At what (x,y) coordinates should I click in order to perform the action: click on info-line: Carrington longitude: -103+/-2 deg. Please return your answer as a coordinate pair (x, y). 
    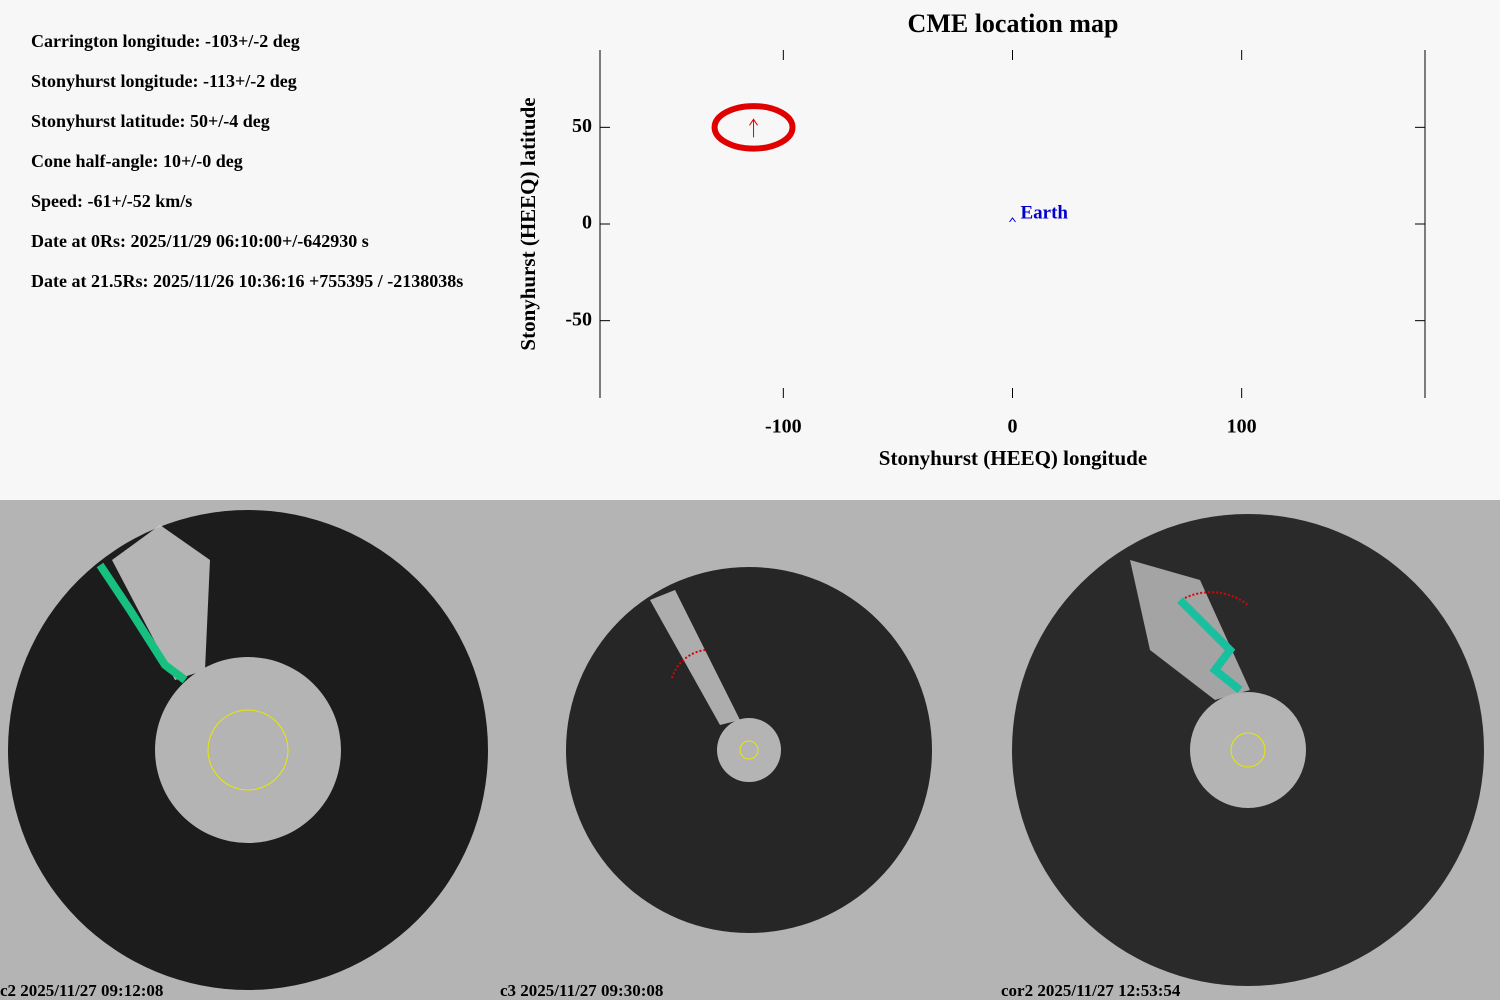
    Looking at the image, I should click on (165, 41).